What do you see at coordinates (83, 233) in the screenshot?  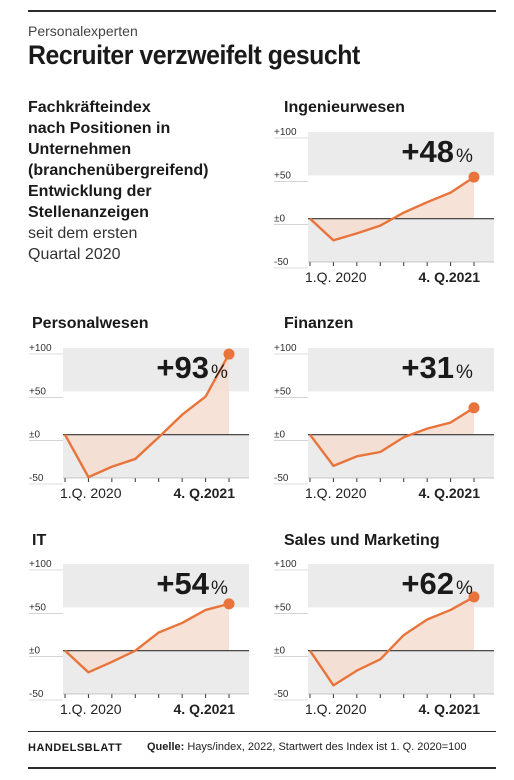 I see `intro-line: seit dem ersten` at bounding box center [83, 233].